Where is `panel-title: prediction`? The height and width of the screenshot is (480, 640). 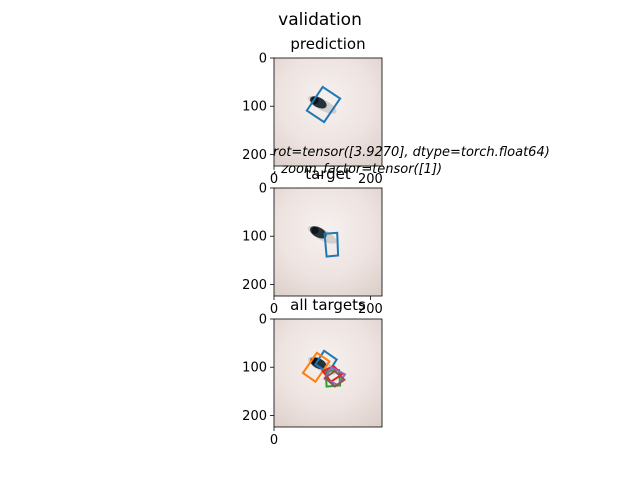 panel-title: prediction is located at coordinates (327, 44).